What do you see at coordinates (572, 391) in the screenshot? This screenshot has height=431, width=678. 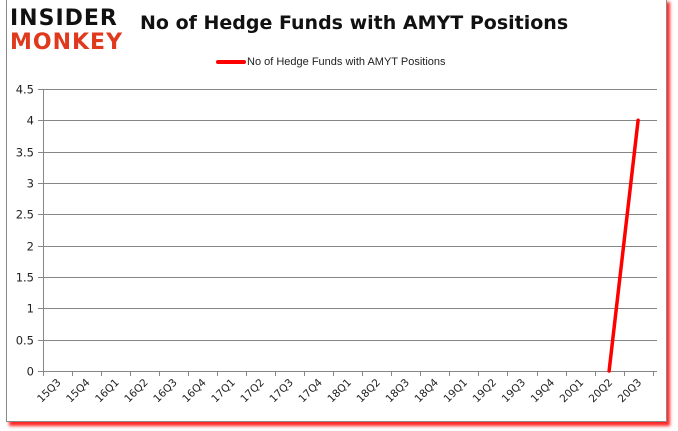 I see `x-tick-label: 20Q1` at bounding box center [572, 391].